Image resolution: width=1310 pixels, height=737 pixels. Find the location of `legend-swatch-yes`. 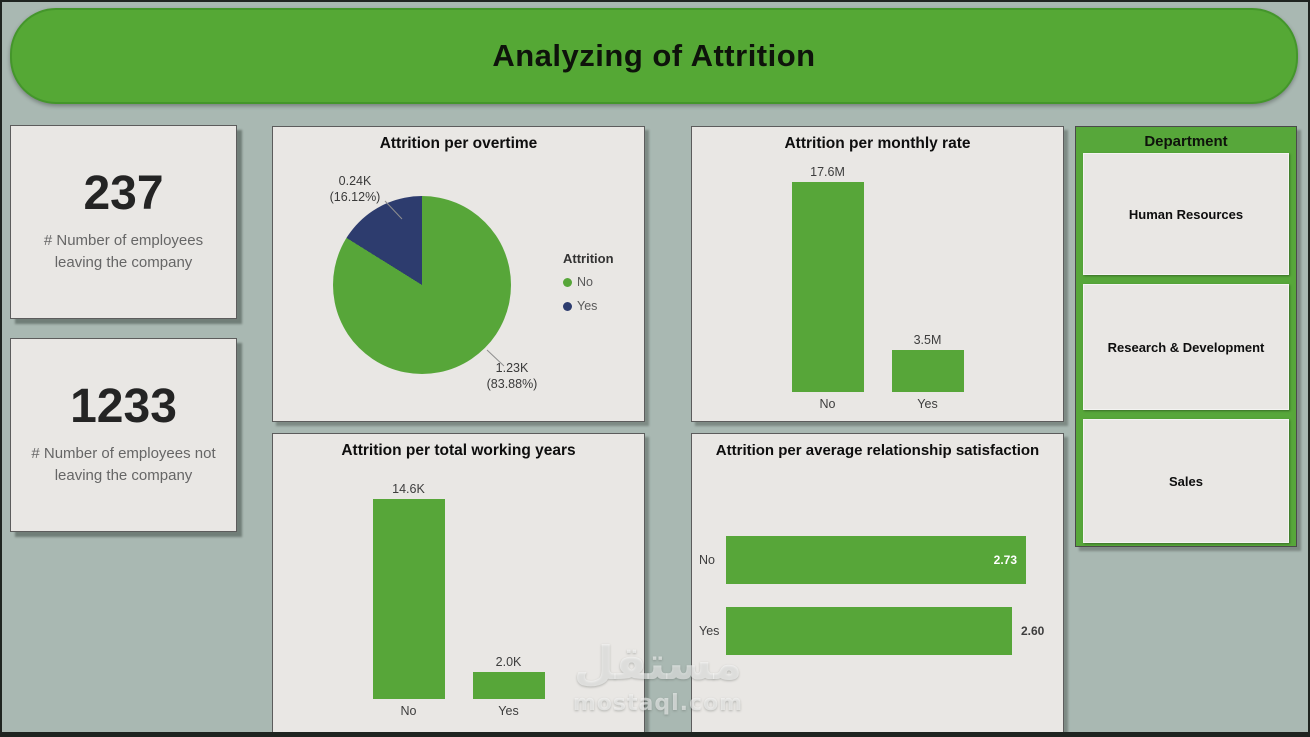

legend-swatch-yes is located at coordinates (567, 306).